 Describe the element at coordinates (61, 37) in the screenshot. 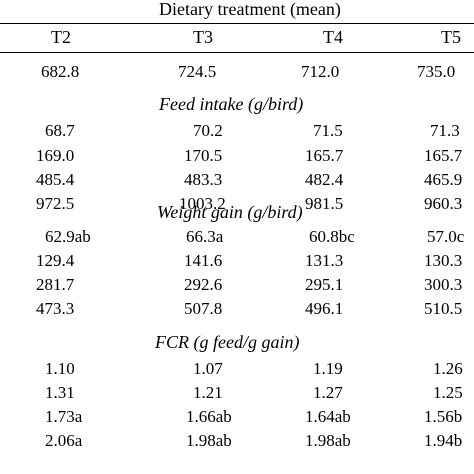

I see `column-header-t2: T2` at that location.